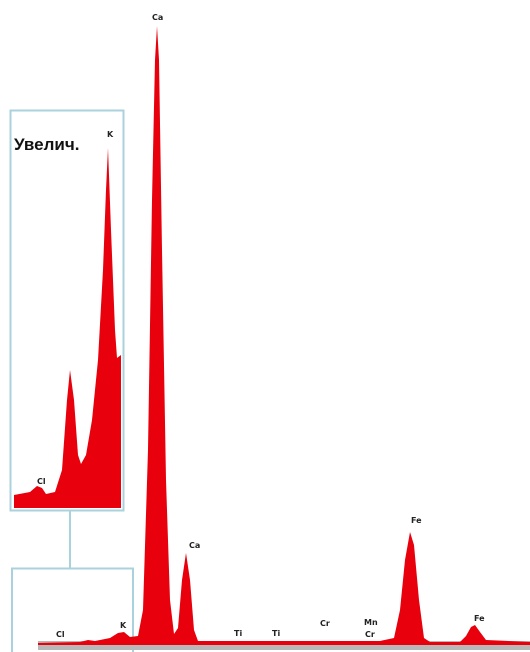 The height and width of the screenshot is (652, 530). What do you see at coordinates (371, 622) in the screenshot?
I see `peak-label: Mn` at bounding box center [371, 622].